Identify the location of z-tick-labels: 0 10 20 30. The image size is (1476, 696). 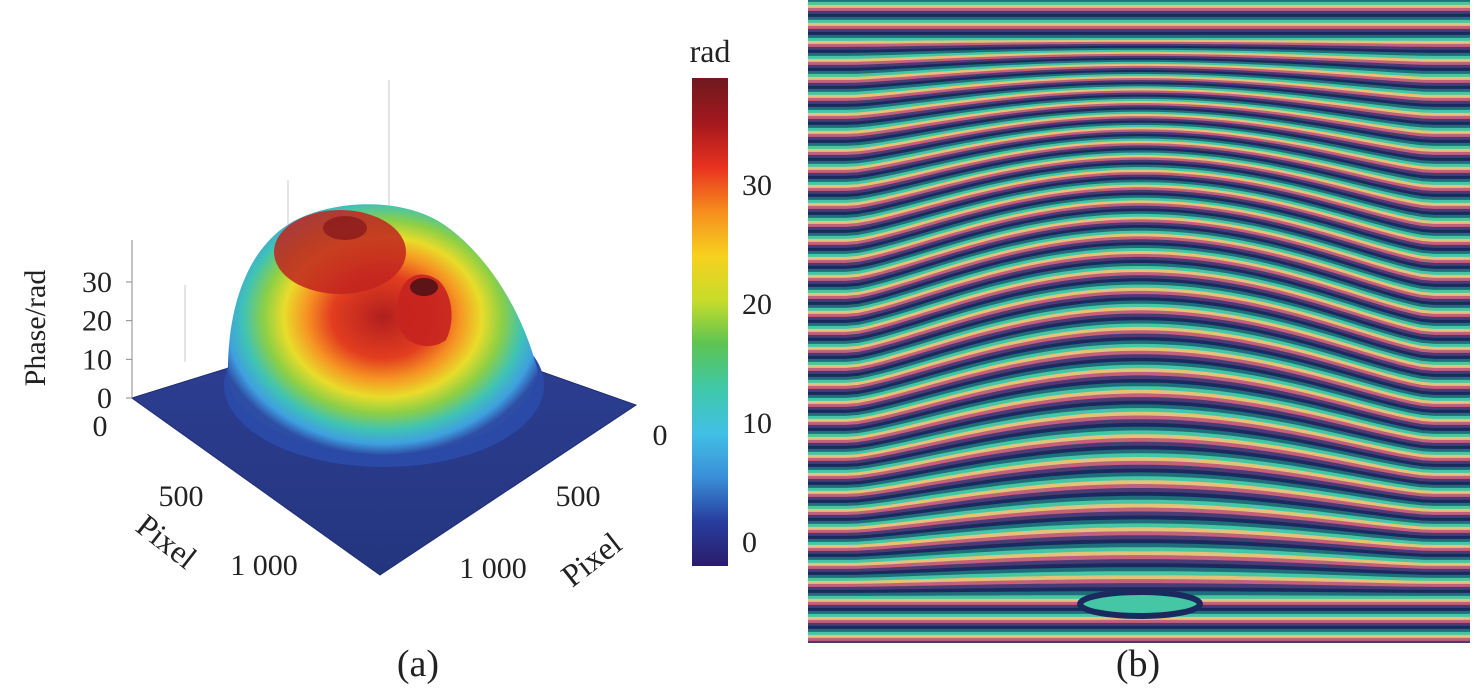
(107, 340).